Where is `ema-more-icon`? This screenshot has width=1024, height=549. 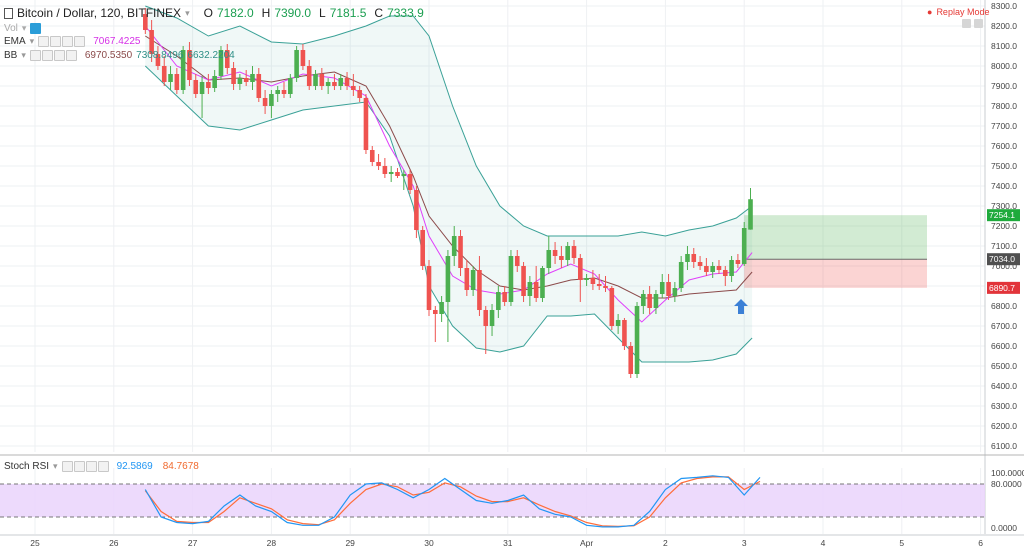 ema-more-icon is located at coordinates (68, 41).